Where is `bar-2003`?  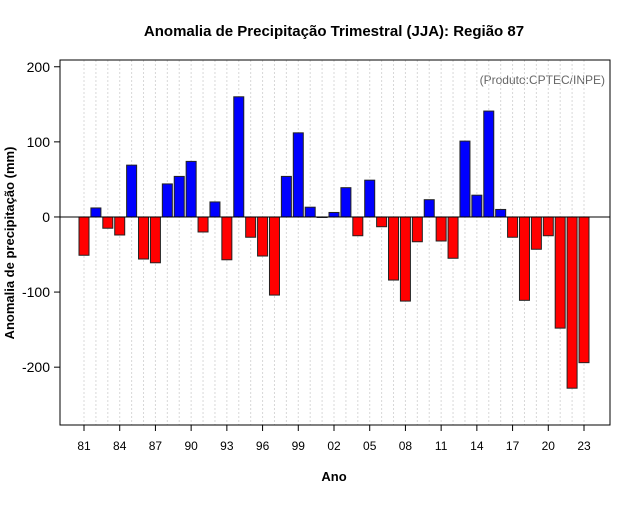 bar-2003 is located at coordinates (346, 202).